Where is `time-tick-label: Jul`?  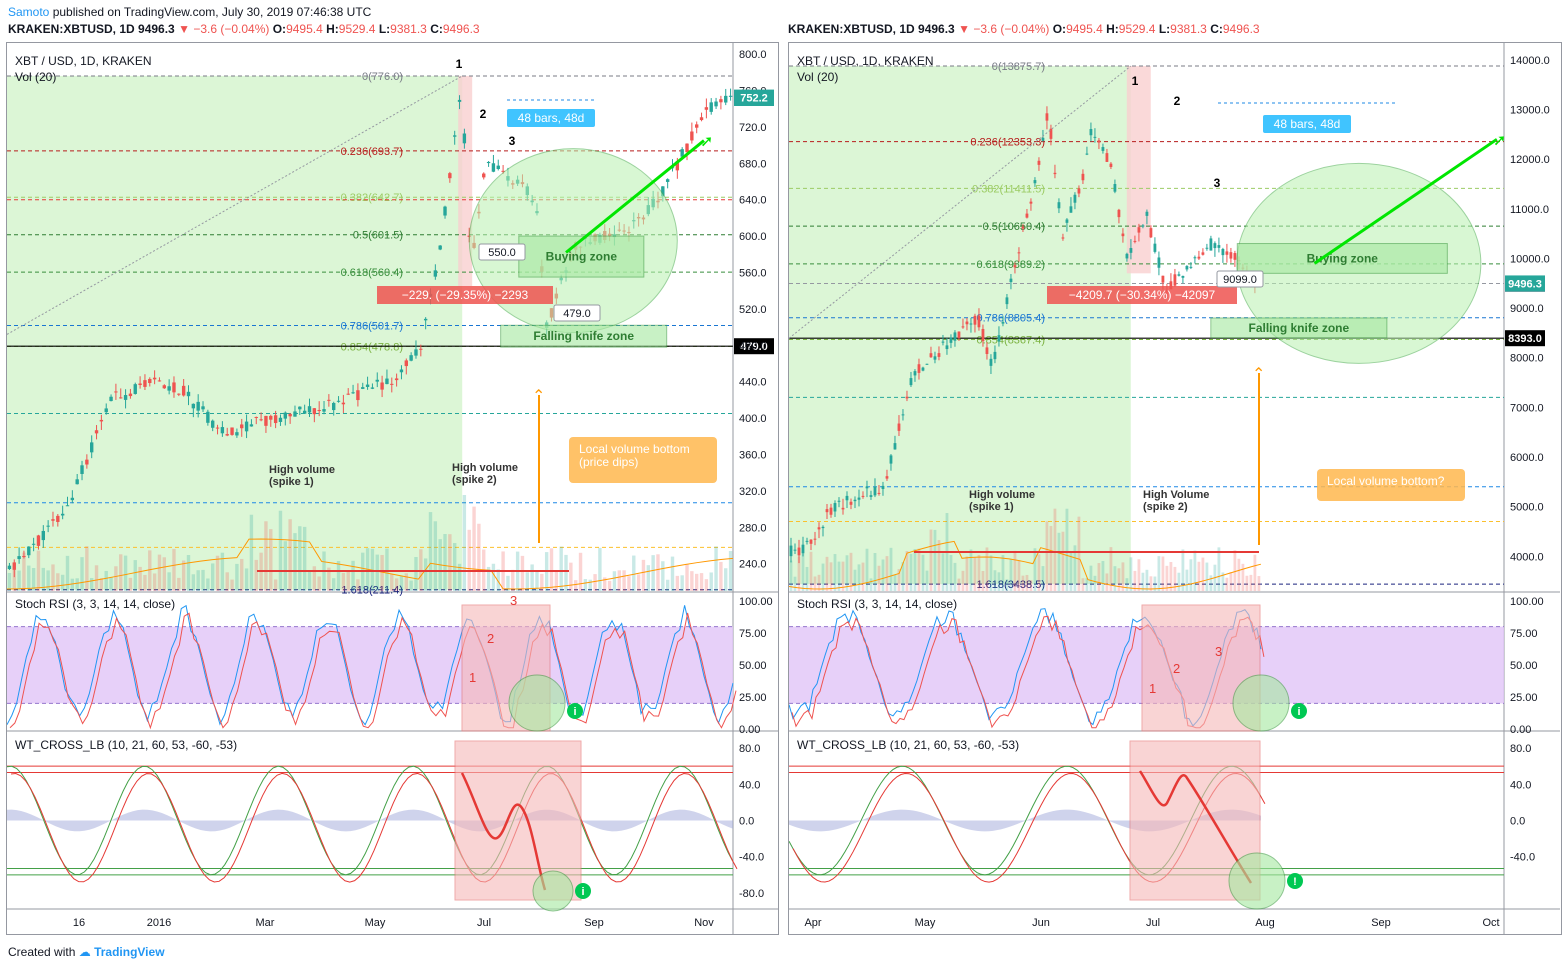
time-tick-label: Jul is located at coordinates (1153, 923).